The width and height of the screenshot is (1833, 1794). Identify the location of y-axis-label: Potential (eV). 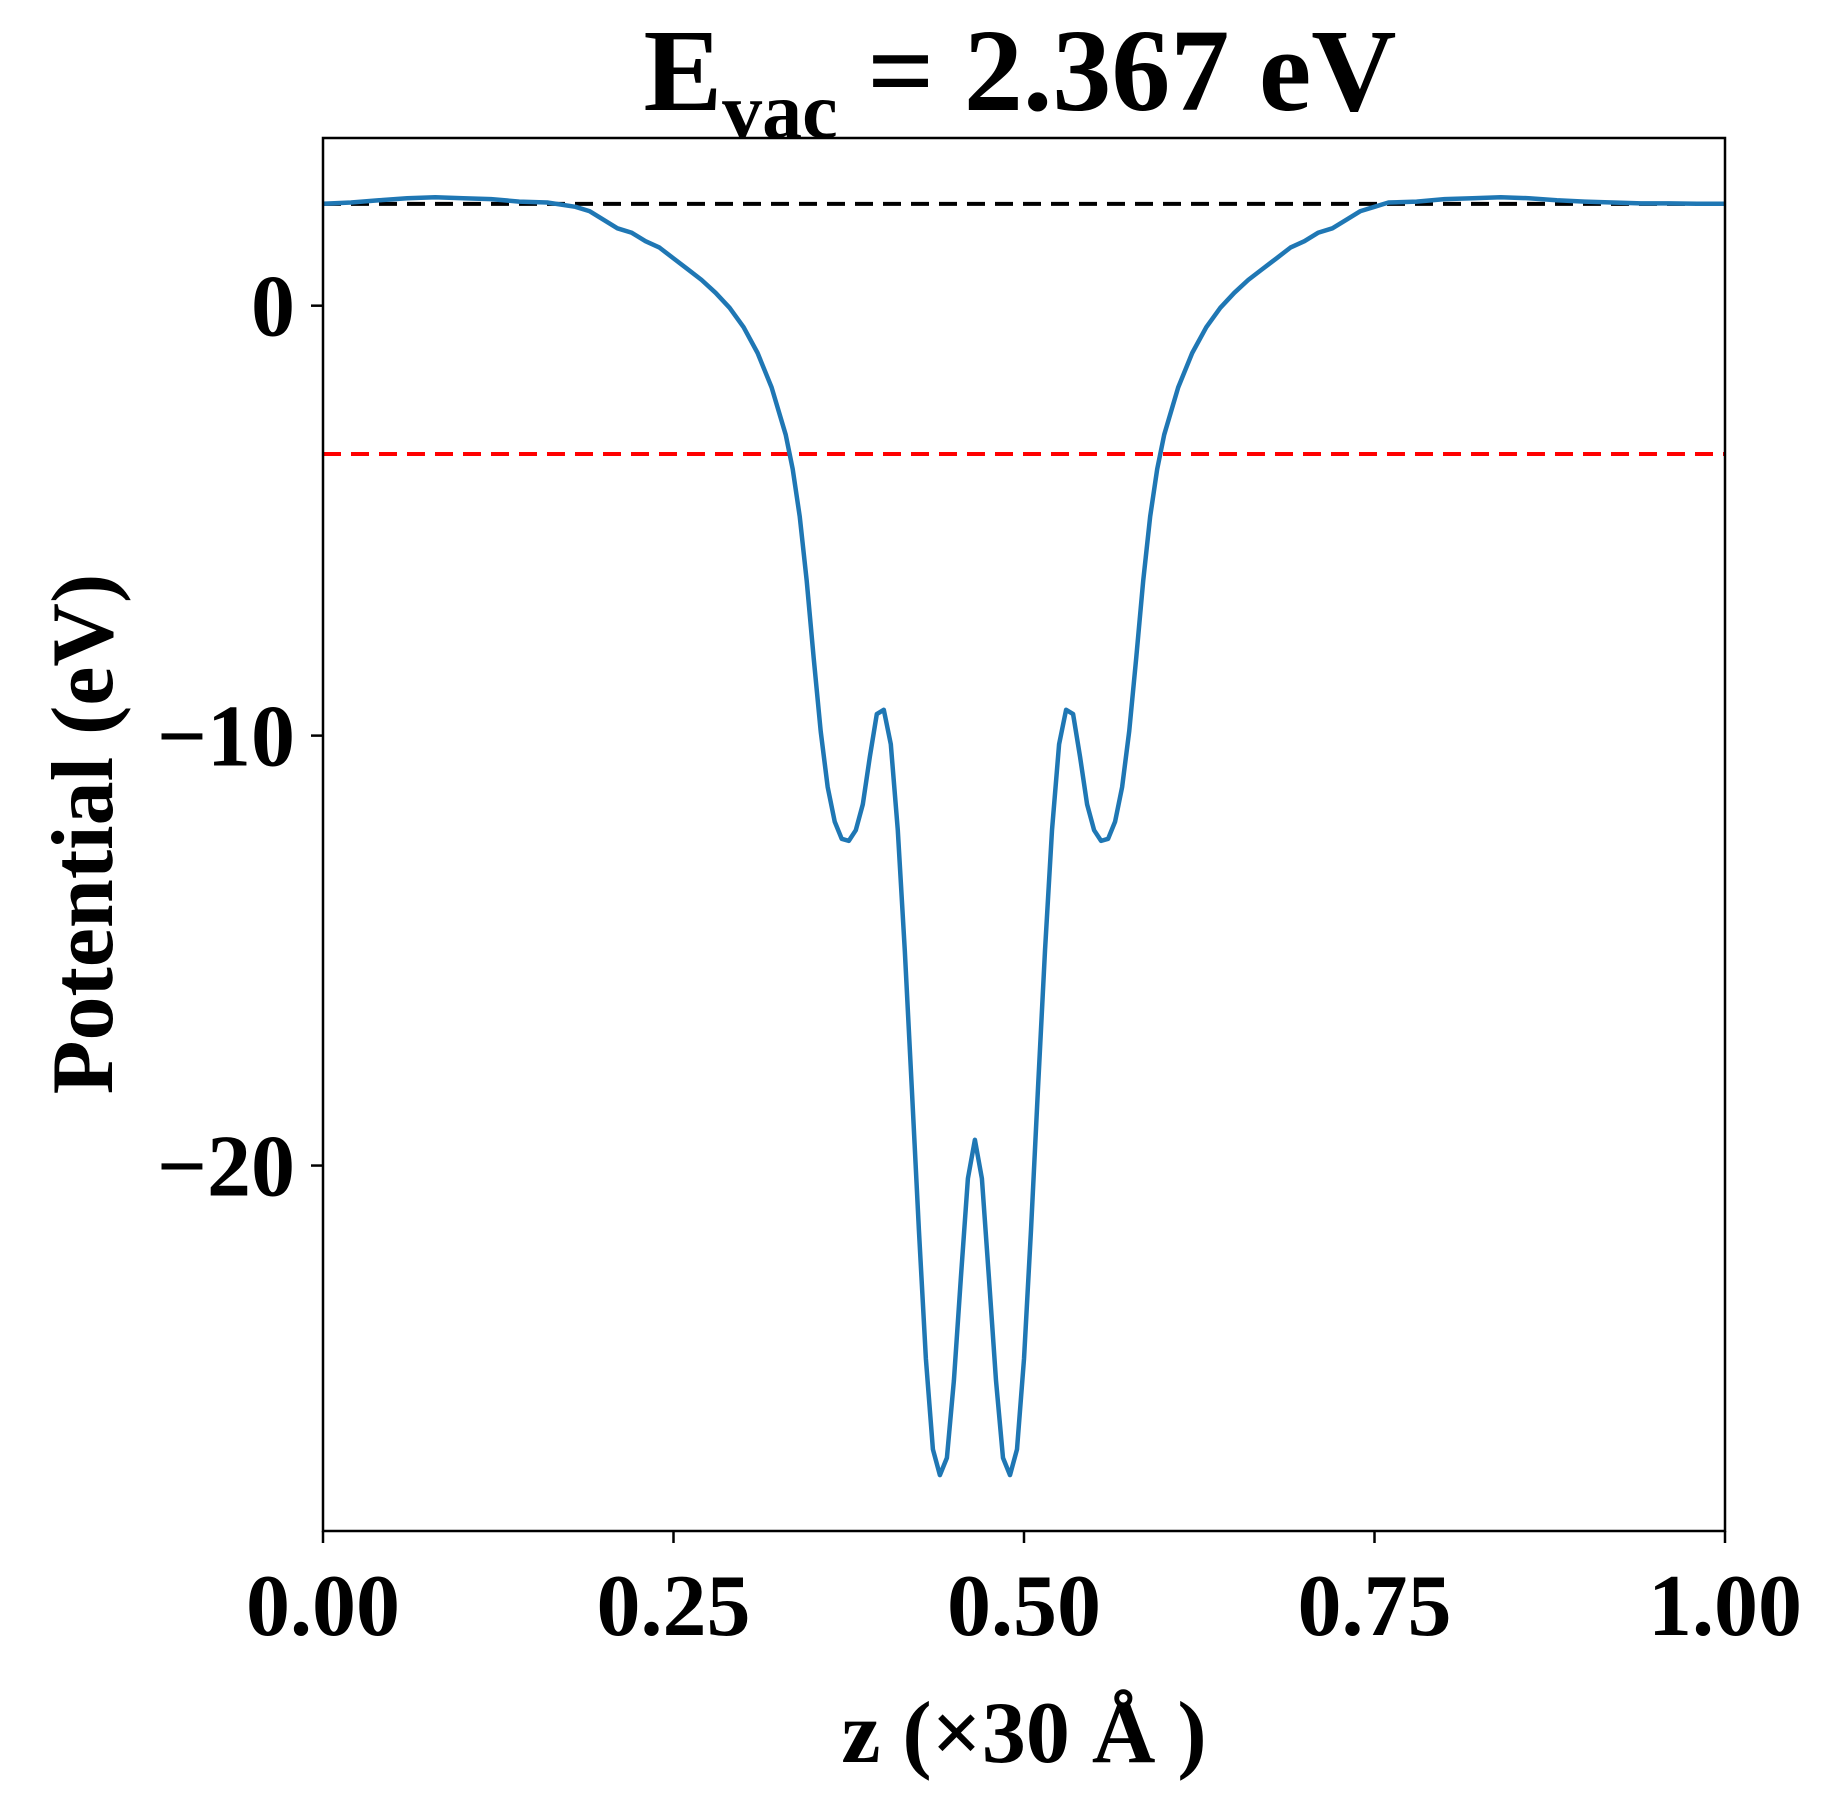
(83, 834).